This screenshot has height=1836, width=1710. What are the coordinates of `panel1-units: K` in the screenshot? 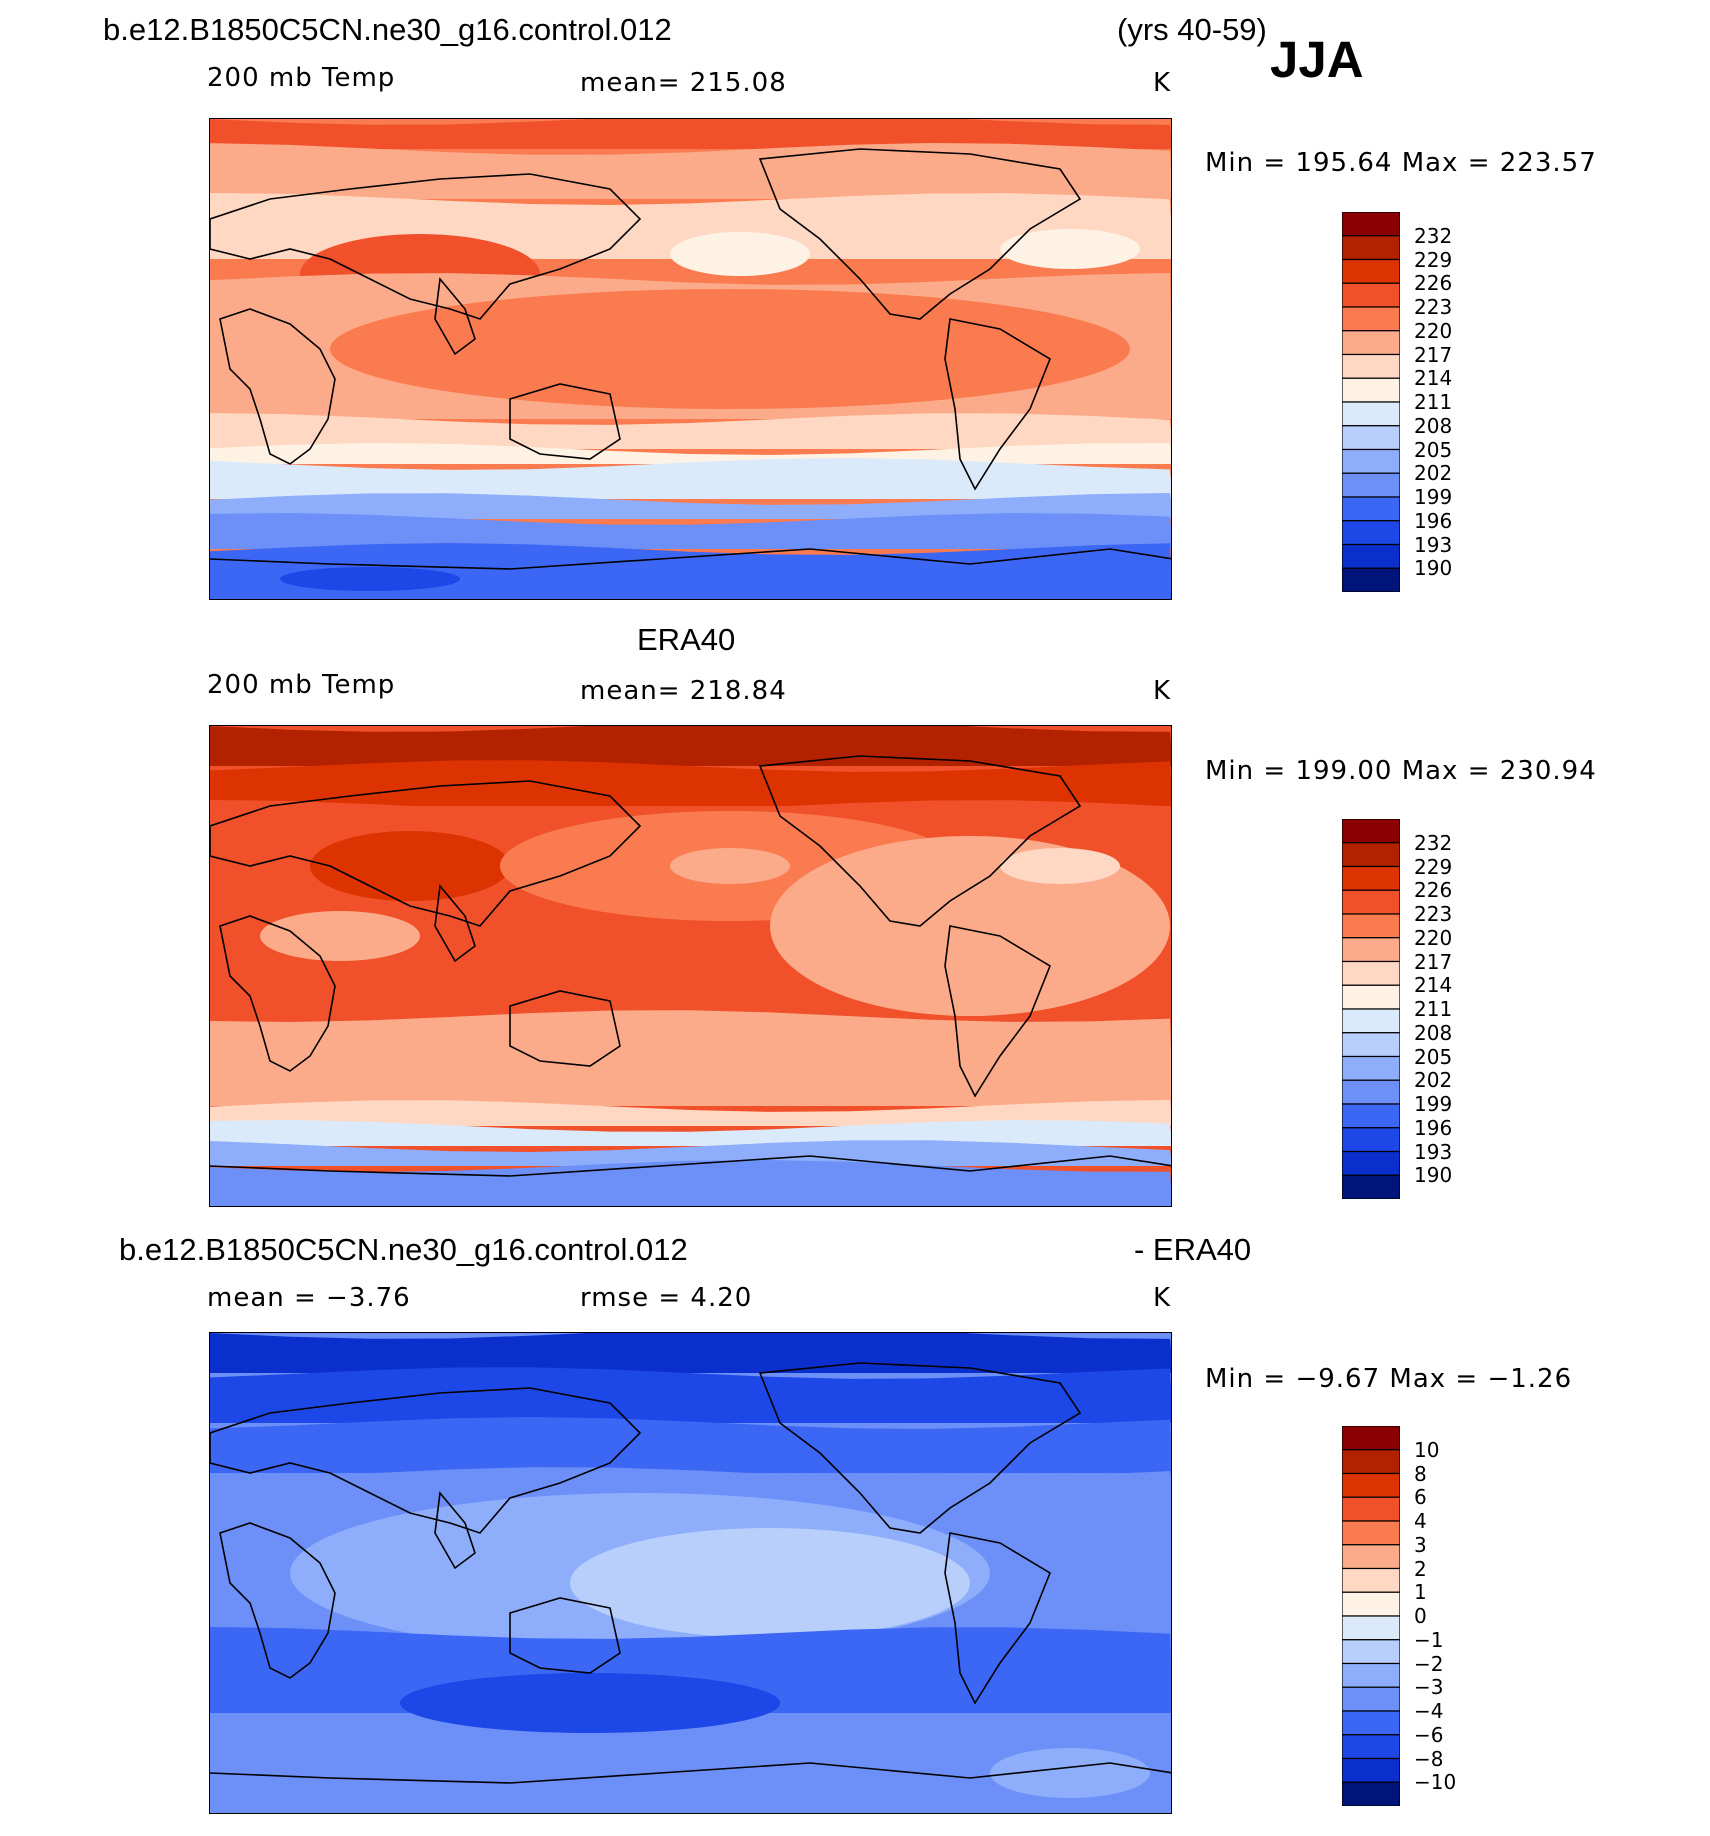 It's located at (1162, 83).